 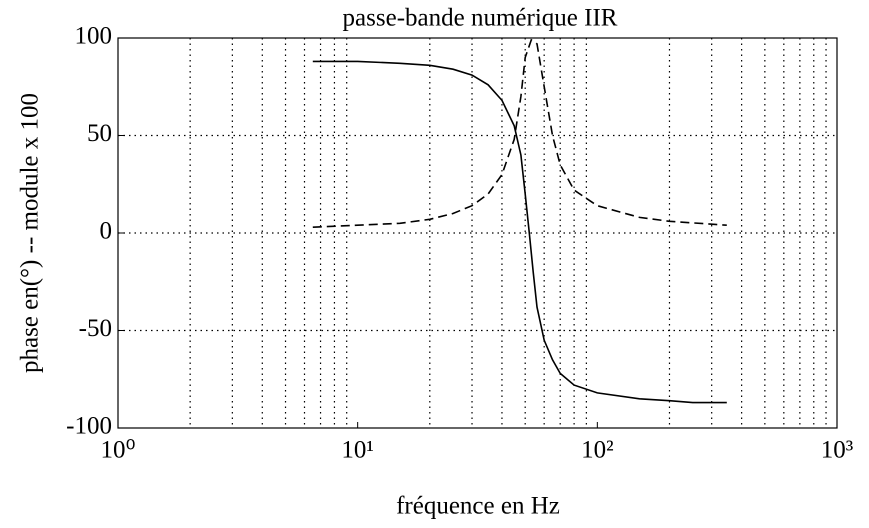 What do you see at coordinates (95, 328) in the screenshot?
I see `y-tick-label: -50` at bounding box center [95, 328].